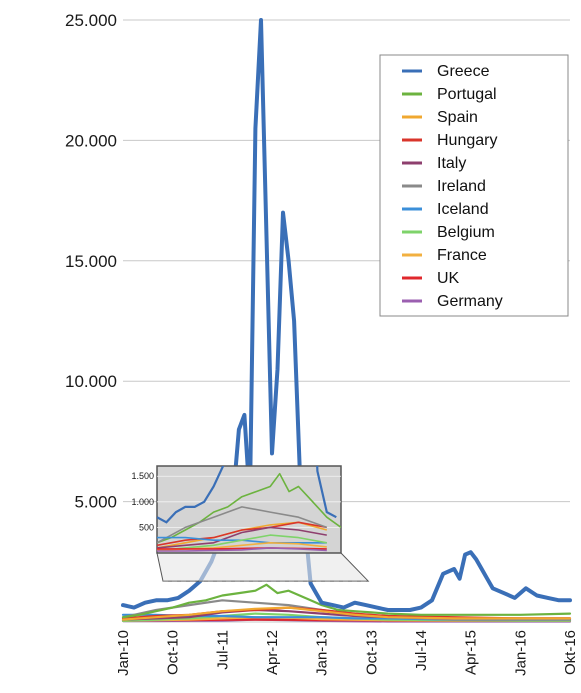 This screenshot has height=693, width=581. I want to click on legend-box, so click(474, 185).